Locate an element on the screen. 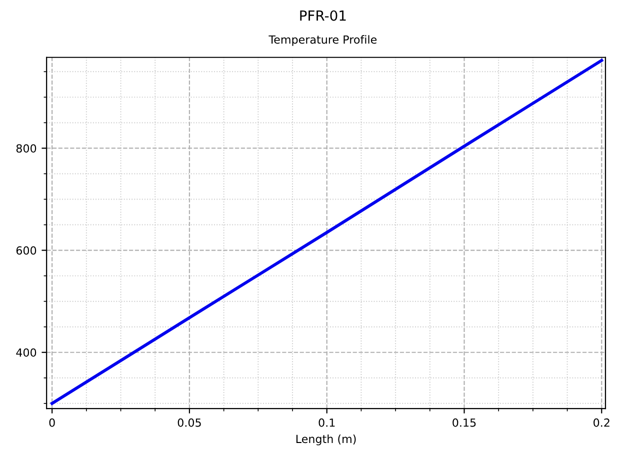 The image size is (621, 459). x-tick-label: 0.1 is located at coordinates (326, 422).